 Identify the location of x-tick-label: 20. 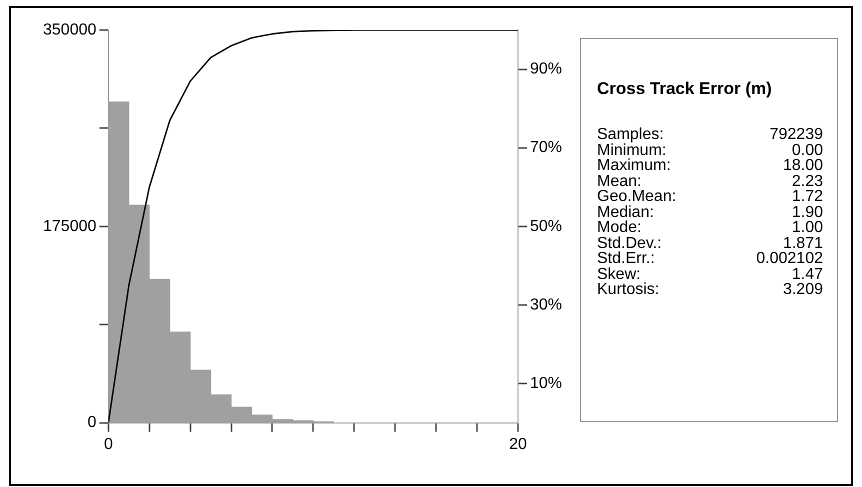
(518, 444).